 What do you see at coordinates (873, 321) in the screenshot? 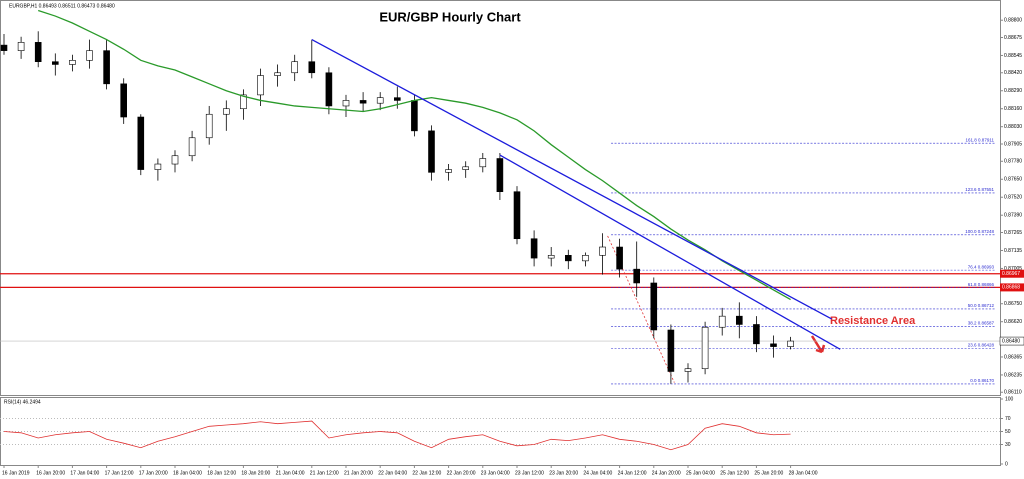
I see `annotation: Resistance Area` at bounding box center [873, 321].